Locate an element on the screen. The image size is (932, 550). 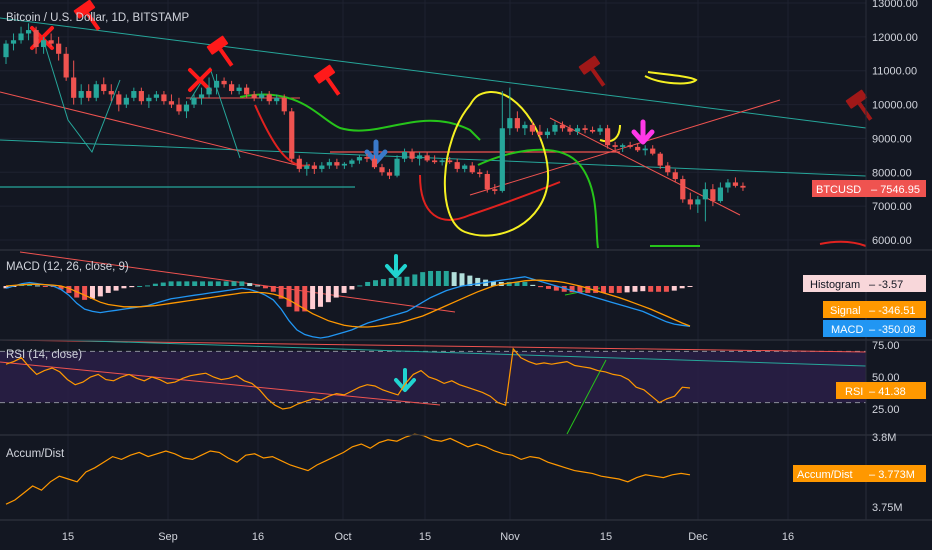
svg-text: – -3.57 is located at coordinates (886, 285).